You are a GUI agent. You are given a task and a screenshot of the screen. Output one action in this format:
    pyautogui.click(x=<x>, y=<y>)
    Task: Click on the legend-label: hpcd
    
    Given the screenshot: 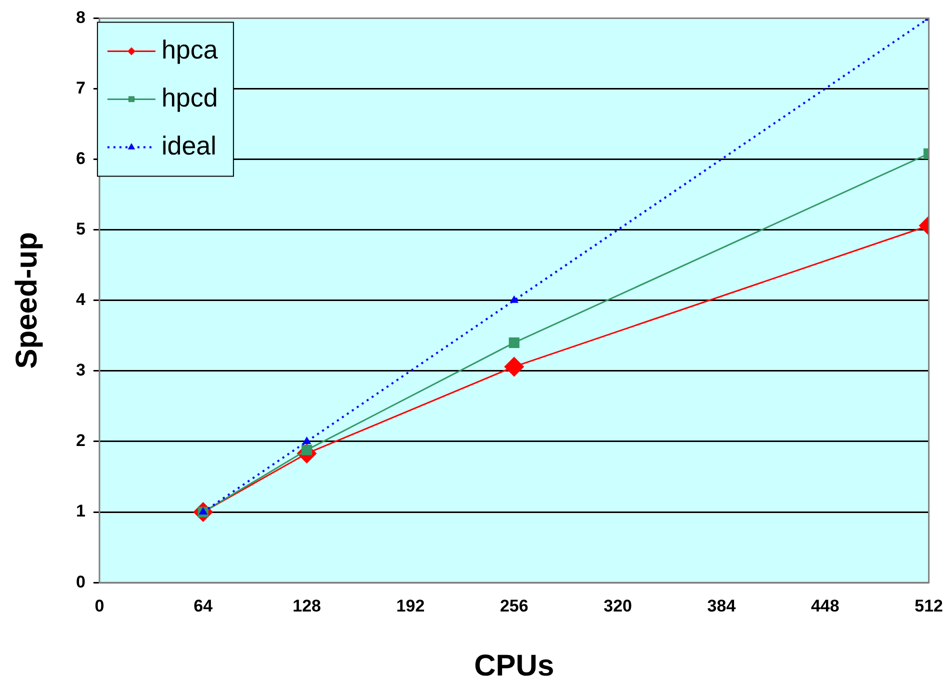 What is the action you would take?
    pyautogui.click(x=189, y=97)
    